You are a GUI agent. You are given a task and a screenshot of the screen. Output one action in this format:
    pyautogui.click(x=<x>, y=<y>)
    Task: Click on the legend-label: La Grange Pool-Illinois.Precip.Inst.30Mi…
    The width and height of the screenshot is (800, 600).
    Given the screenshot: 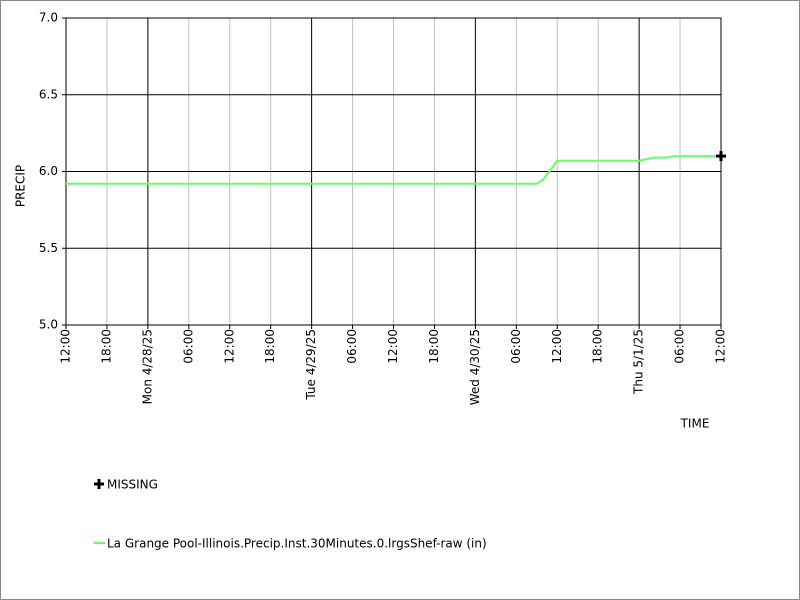 What is the action you would take?
    pyautogui.click(x=297, y=544)
    